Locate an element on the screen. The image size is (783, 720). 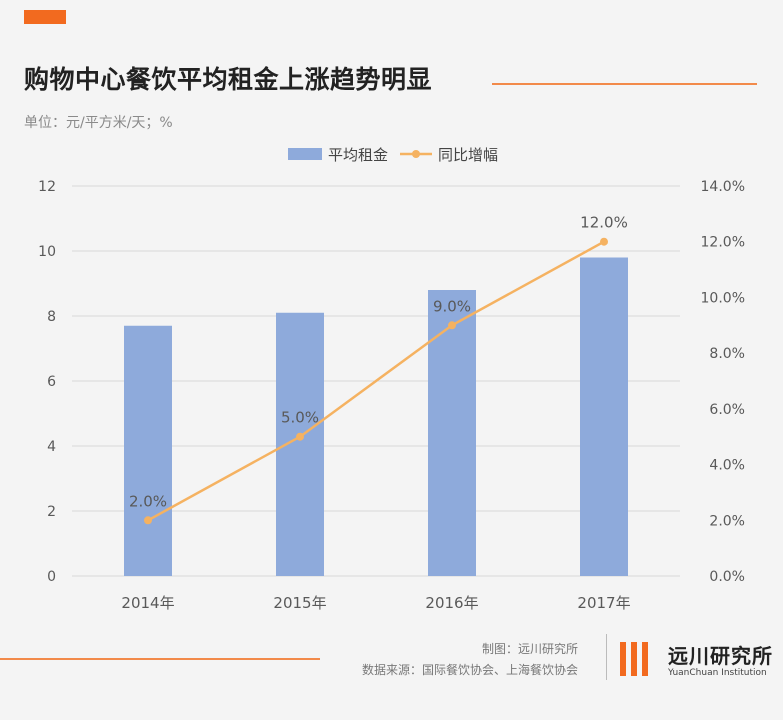
legend-bar-swatch is located at coordinates (305, 154).